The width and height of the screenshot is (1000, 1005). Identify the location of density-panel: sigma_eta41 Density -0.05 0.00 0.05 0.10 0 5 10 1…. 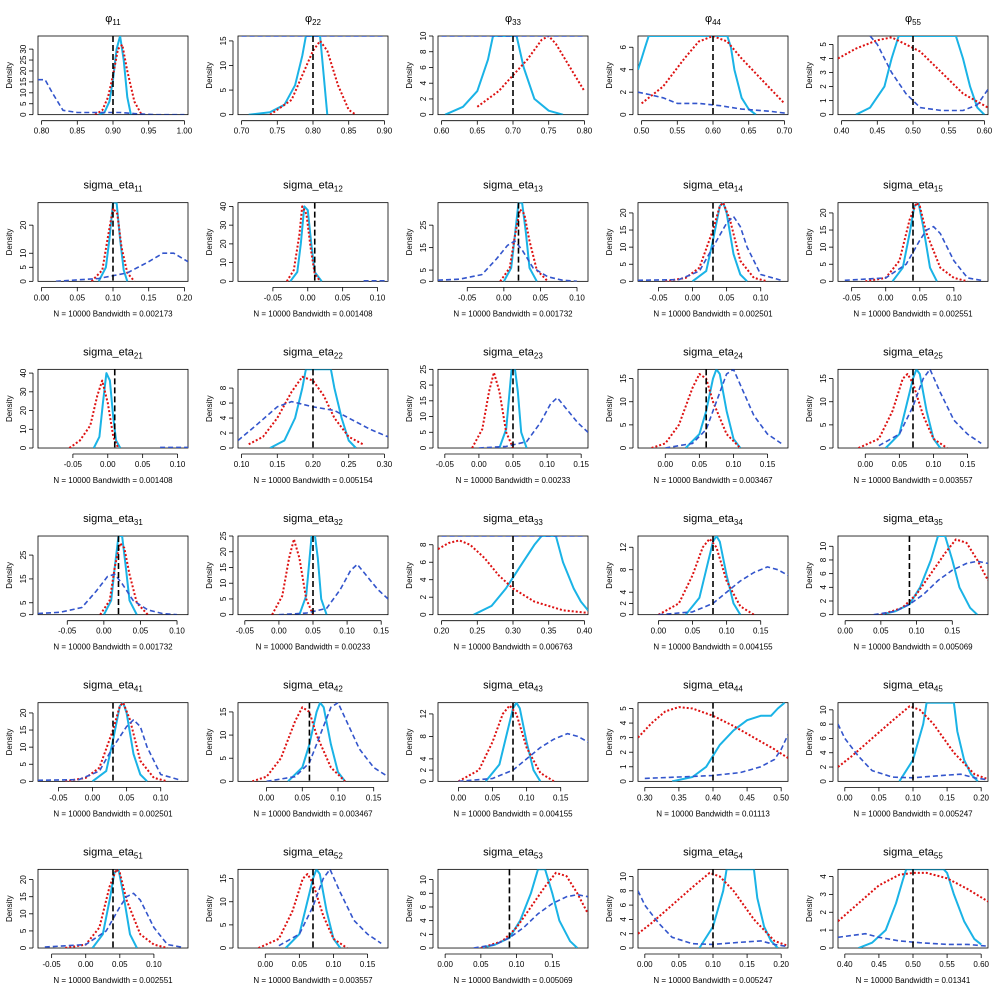
(97, 749).